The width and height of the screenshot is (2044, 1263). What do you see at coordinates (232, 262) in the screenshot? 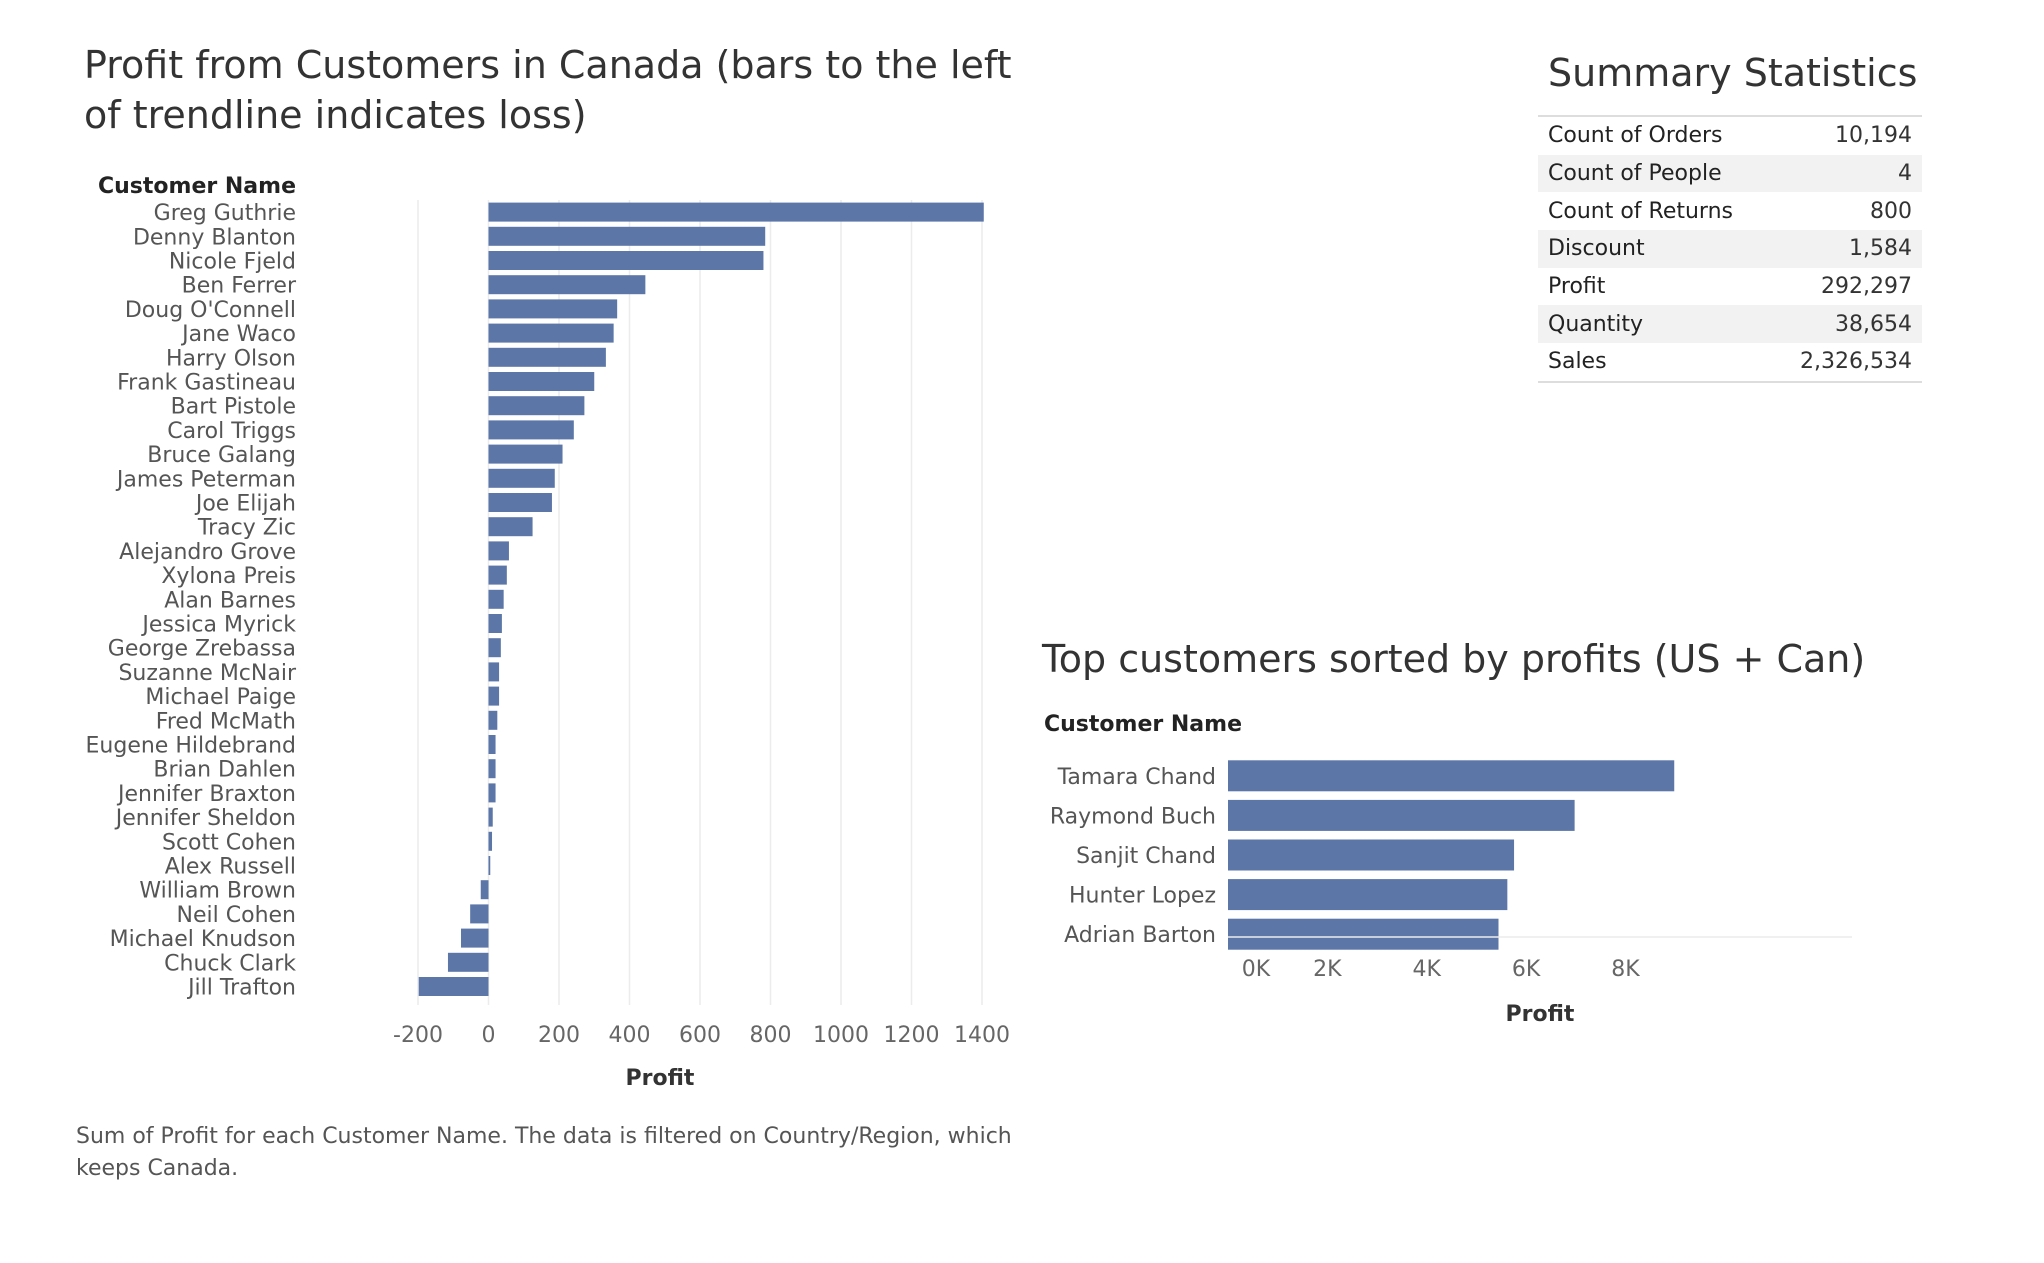
I see `canada-customer-label: Nicole Fjeld` at bounding box center [232, 262].